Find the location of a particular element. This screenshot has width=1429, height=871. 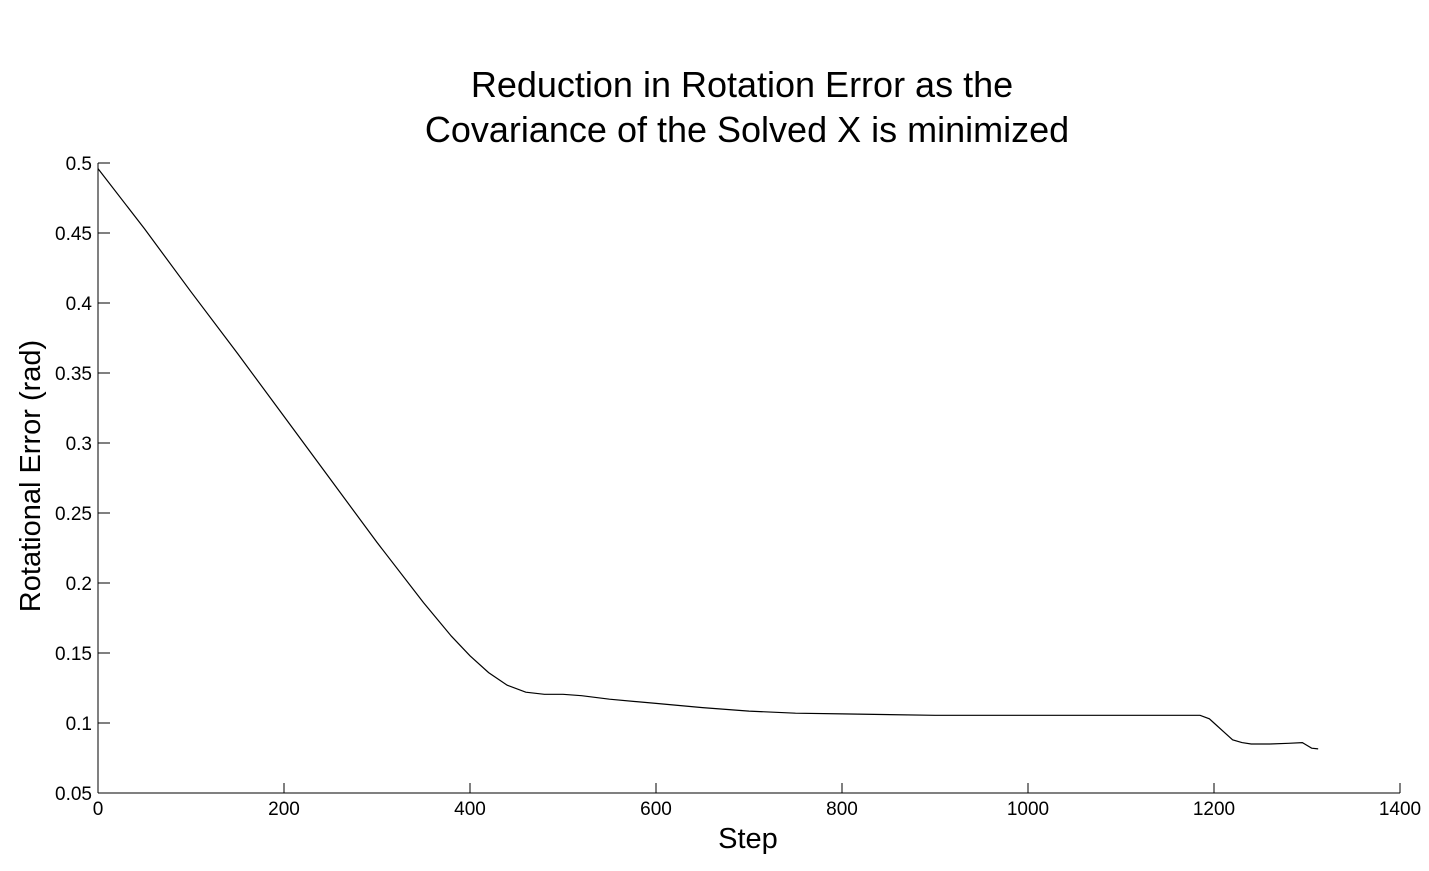

x-tick-label: 400 is located at coordinates (470, 809).